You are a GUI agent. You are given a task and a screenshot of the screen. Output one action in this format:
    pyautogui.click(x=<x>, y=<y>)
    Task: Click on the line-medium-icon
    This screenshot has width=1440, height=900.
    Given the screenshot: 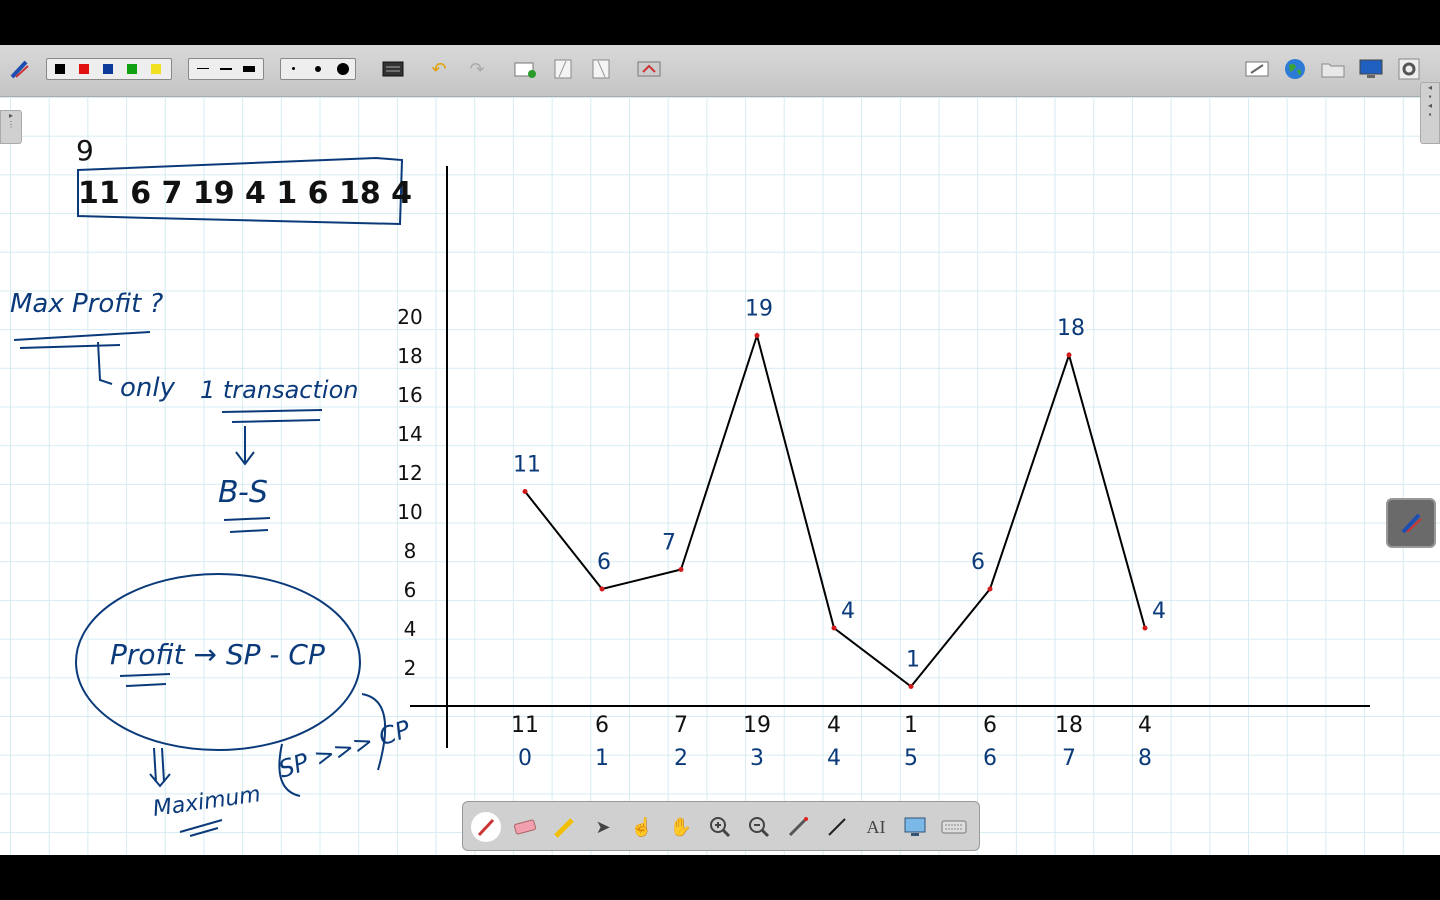 What is the action you would take?
    pyautogui.click(x=226, y=69)
    